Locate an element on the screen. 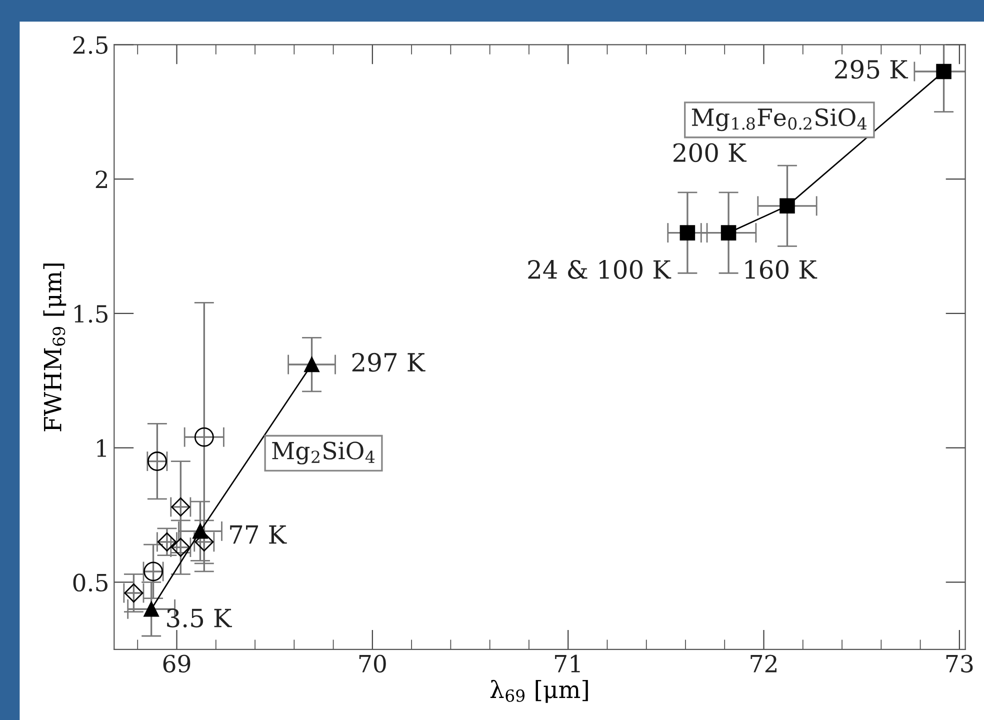 The width and height of the screenshot is (984, 720). x-tick-label: 70 is located at coordinates (372, 663).